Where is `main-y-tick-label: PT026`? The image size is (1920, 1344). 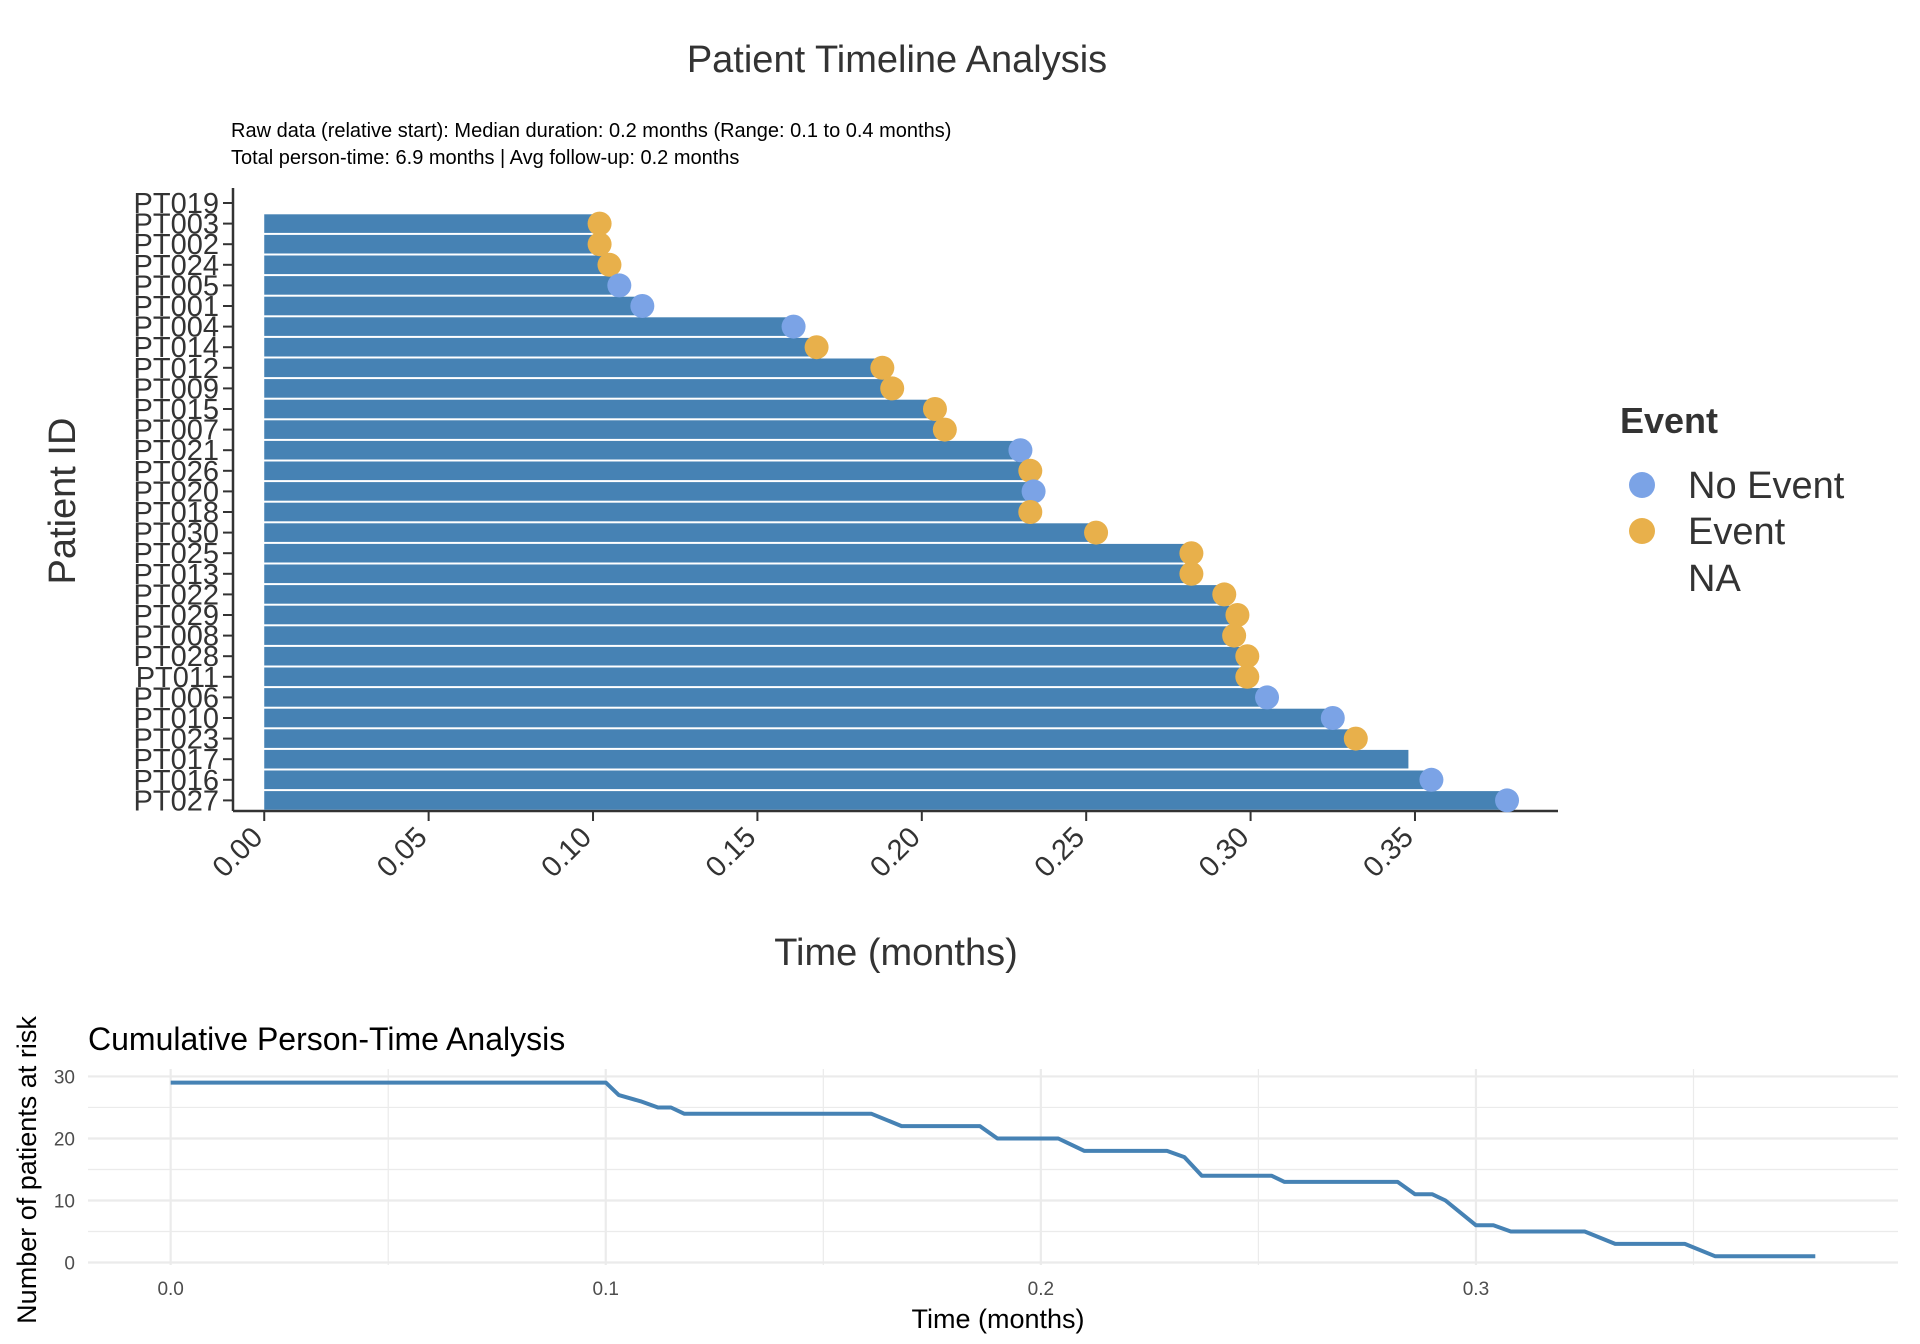
main-y-tick-label: PT026 is located at coordinates (176, 472).